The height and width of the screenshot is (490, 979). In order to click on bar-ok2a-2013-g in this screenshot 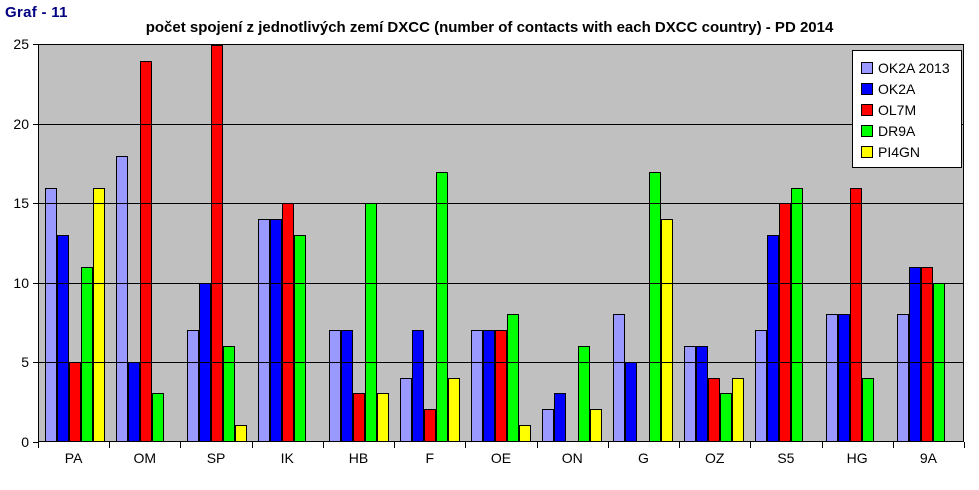, I will do `click(619, 377)`.